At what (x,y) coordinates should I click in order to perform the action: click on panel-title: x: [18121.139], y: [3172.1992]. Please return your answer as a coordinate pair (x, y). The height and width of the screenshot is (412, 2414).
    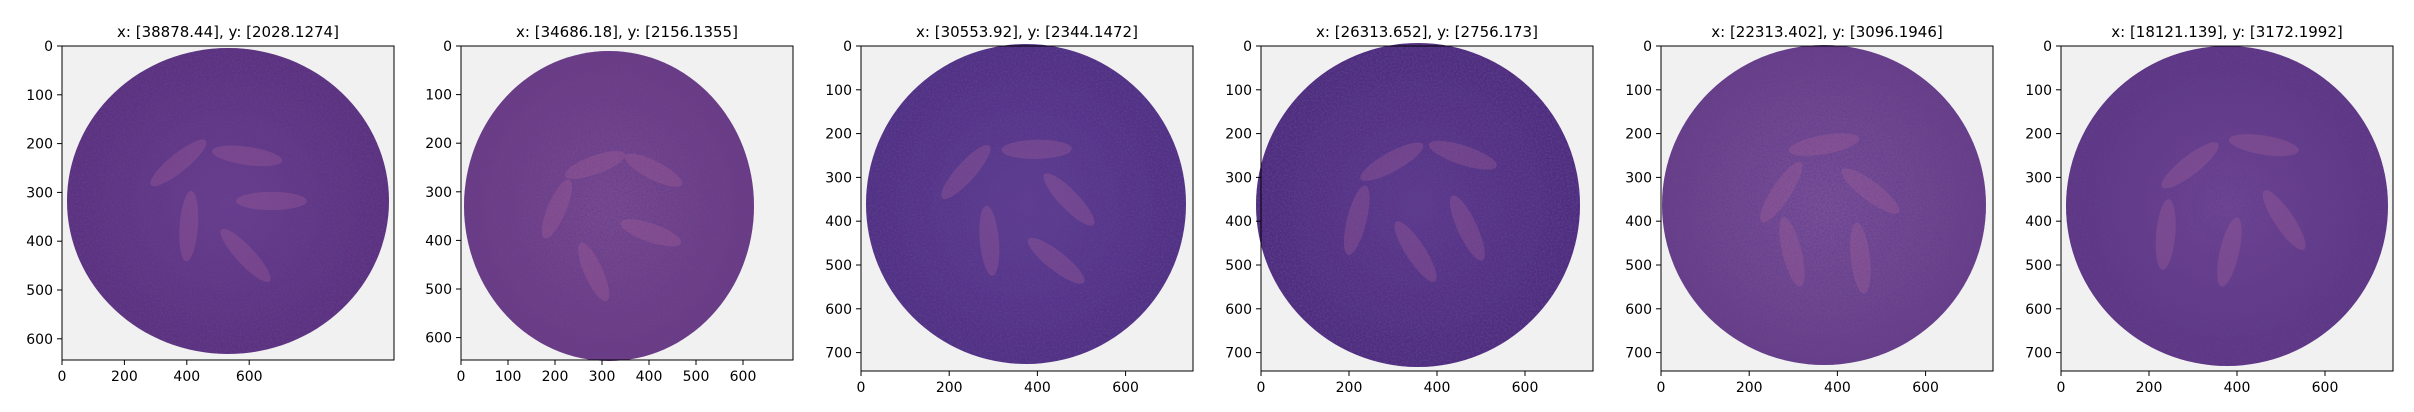
    Looking at the image, I should click on (2226, 32).